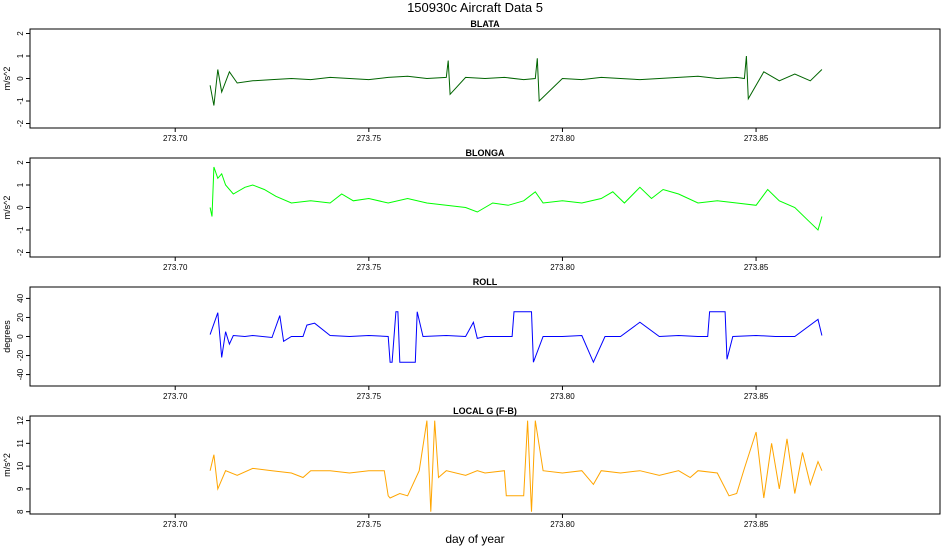 Image resolution: width=950 pixels, height=550 pixels. I want to click on y-tick-label: 11, so click(20, 443).